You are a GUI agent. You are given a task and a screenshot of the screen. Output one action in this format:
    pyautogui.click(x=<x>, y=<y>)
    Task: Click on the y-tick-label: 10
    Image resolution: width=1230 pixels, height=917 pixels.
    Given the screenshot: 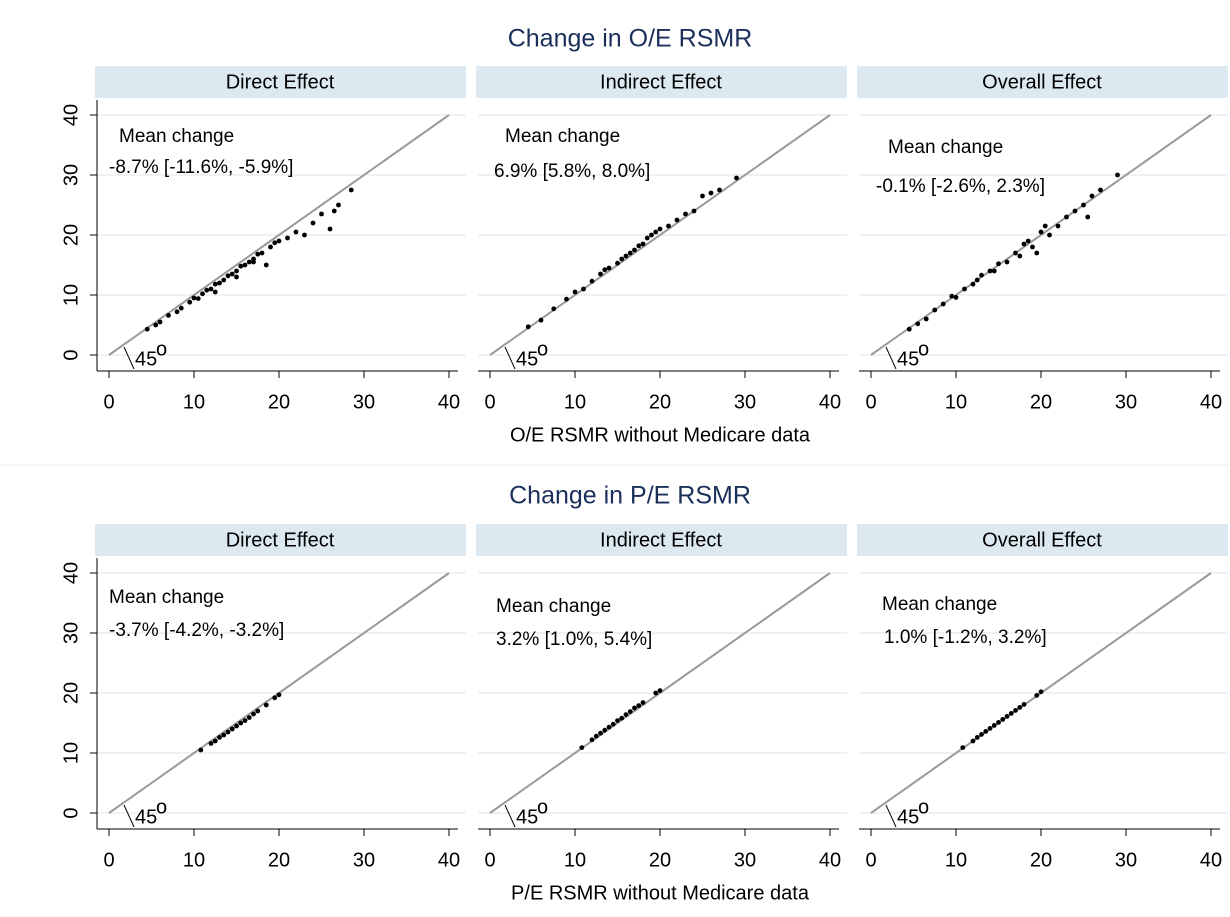 What is the action you would take?
    pyautogui.click(x=71, y=753)
    